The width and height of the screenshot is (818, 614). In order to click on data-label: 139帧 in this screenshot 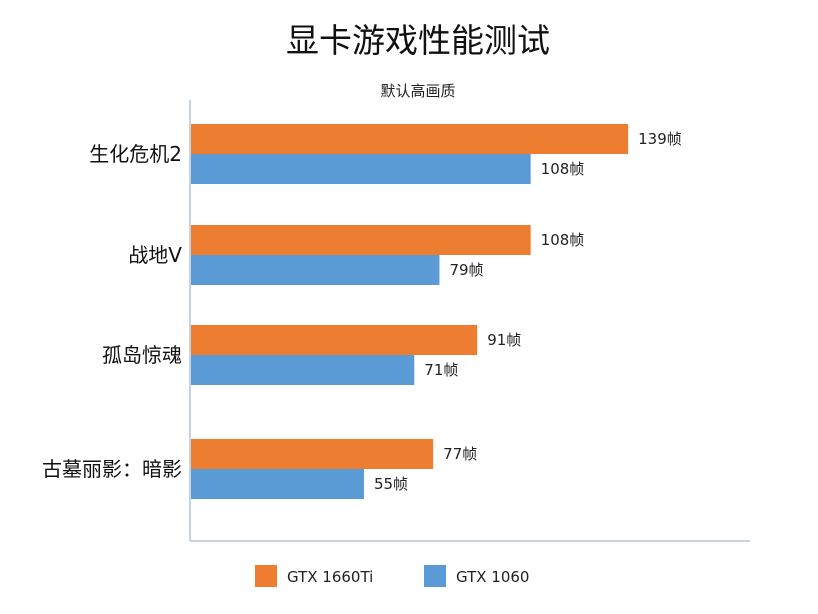, I will do `click(660, 139)`.